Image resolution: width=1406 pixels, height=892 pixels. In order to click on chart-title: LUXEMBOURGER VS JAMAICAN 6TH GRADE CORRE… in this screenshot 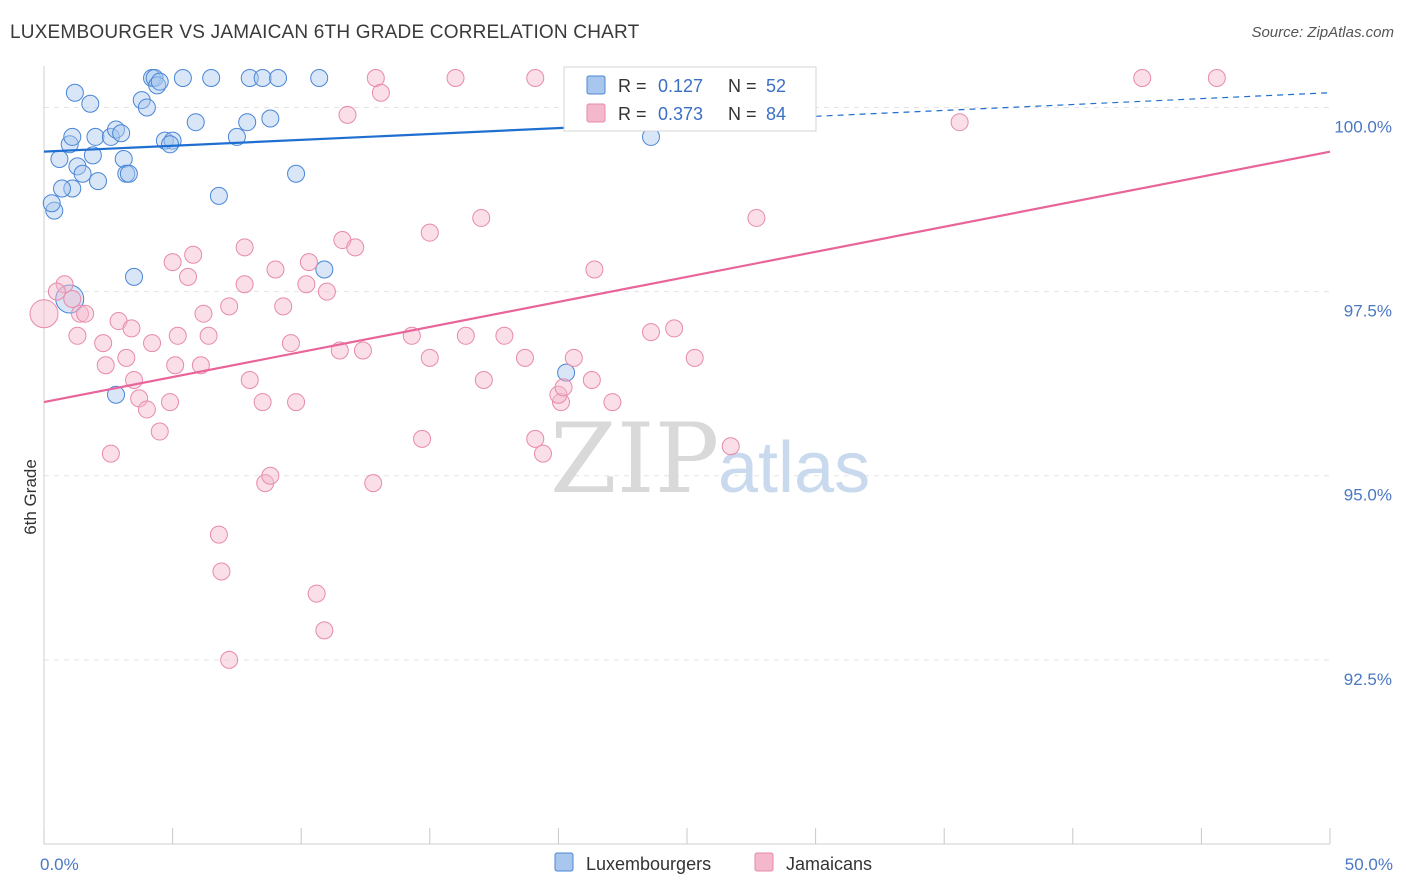, I will do `click(325, 32)`.